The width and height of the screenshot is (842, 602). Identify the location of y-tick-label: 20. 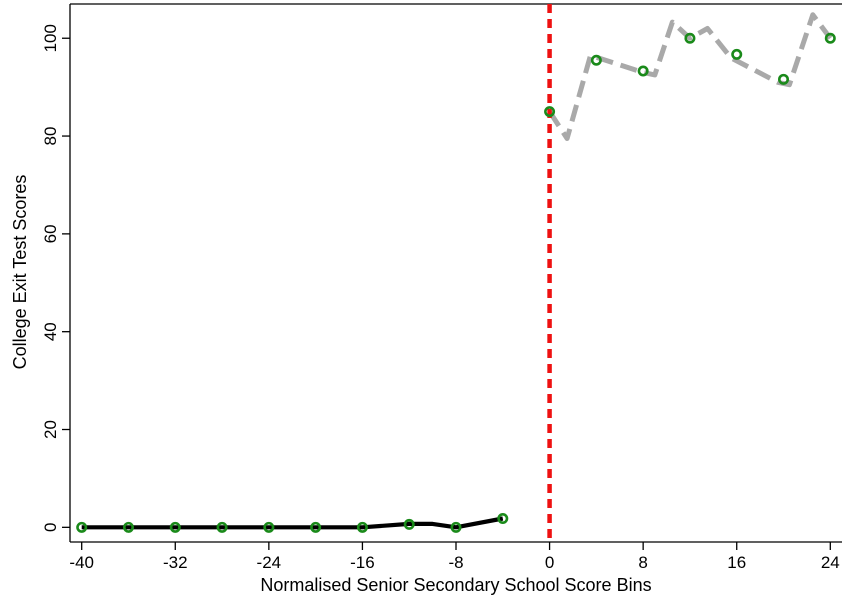
(50, 429).